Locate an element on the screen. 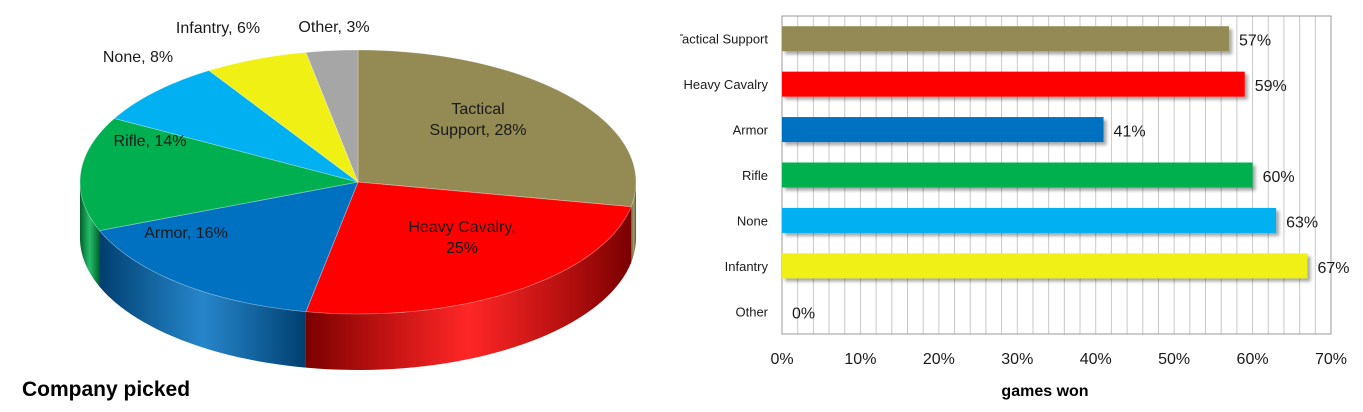 The image size is (1363, 412). pie-title: Company picked is located at coordinates (106, 389).